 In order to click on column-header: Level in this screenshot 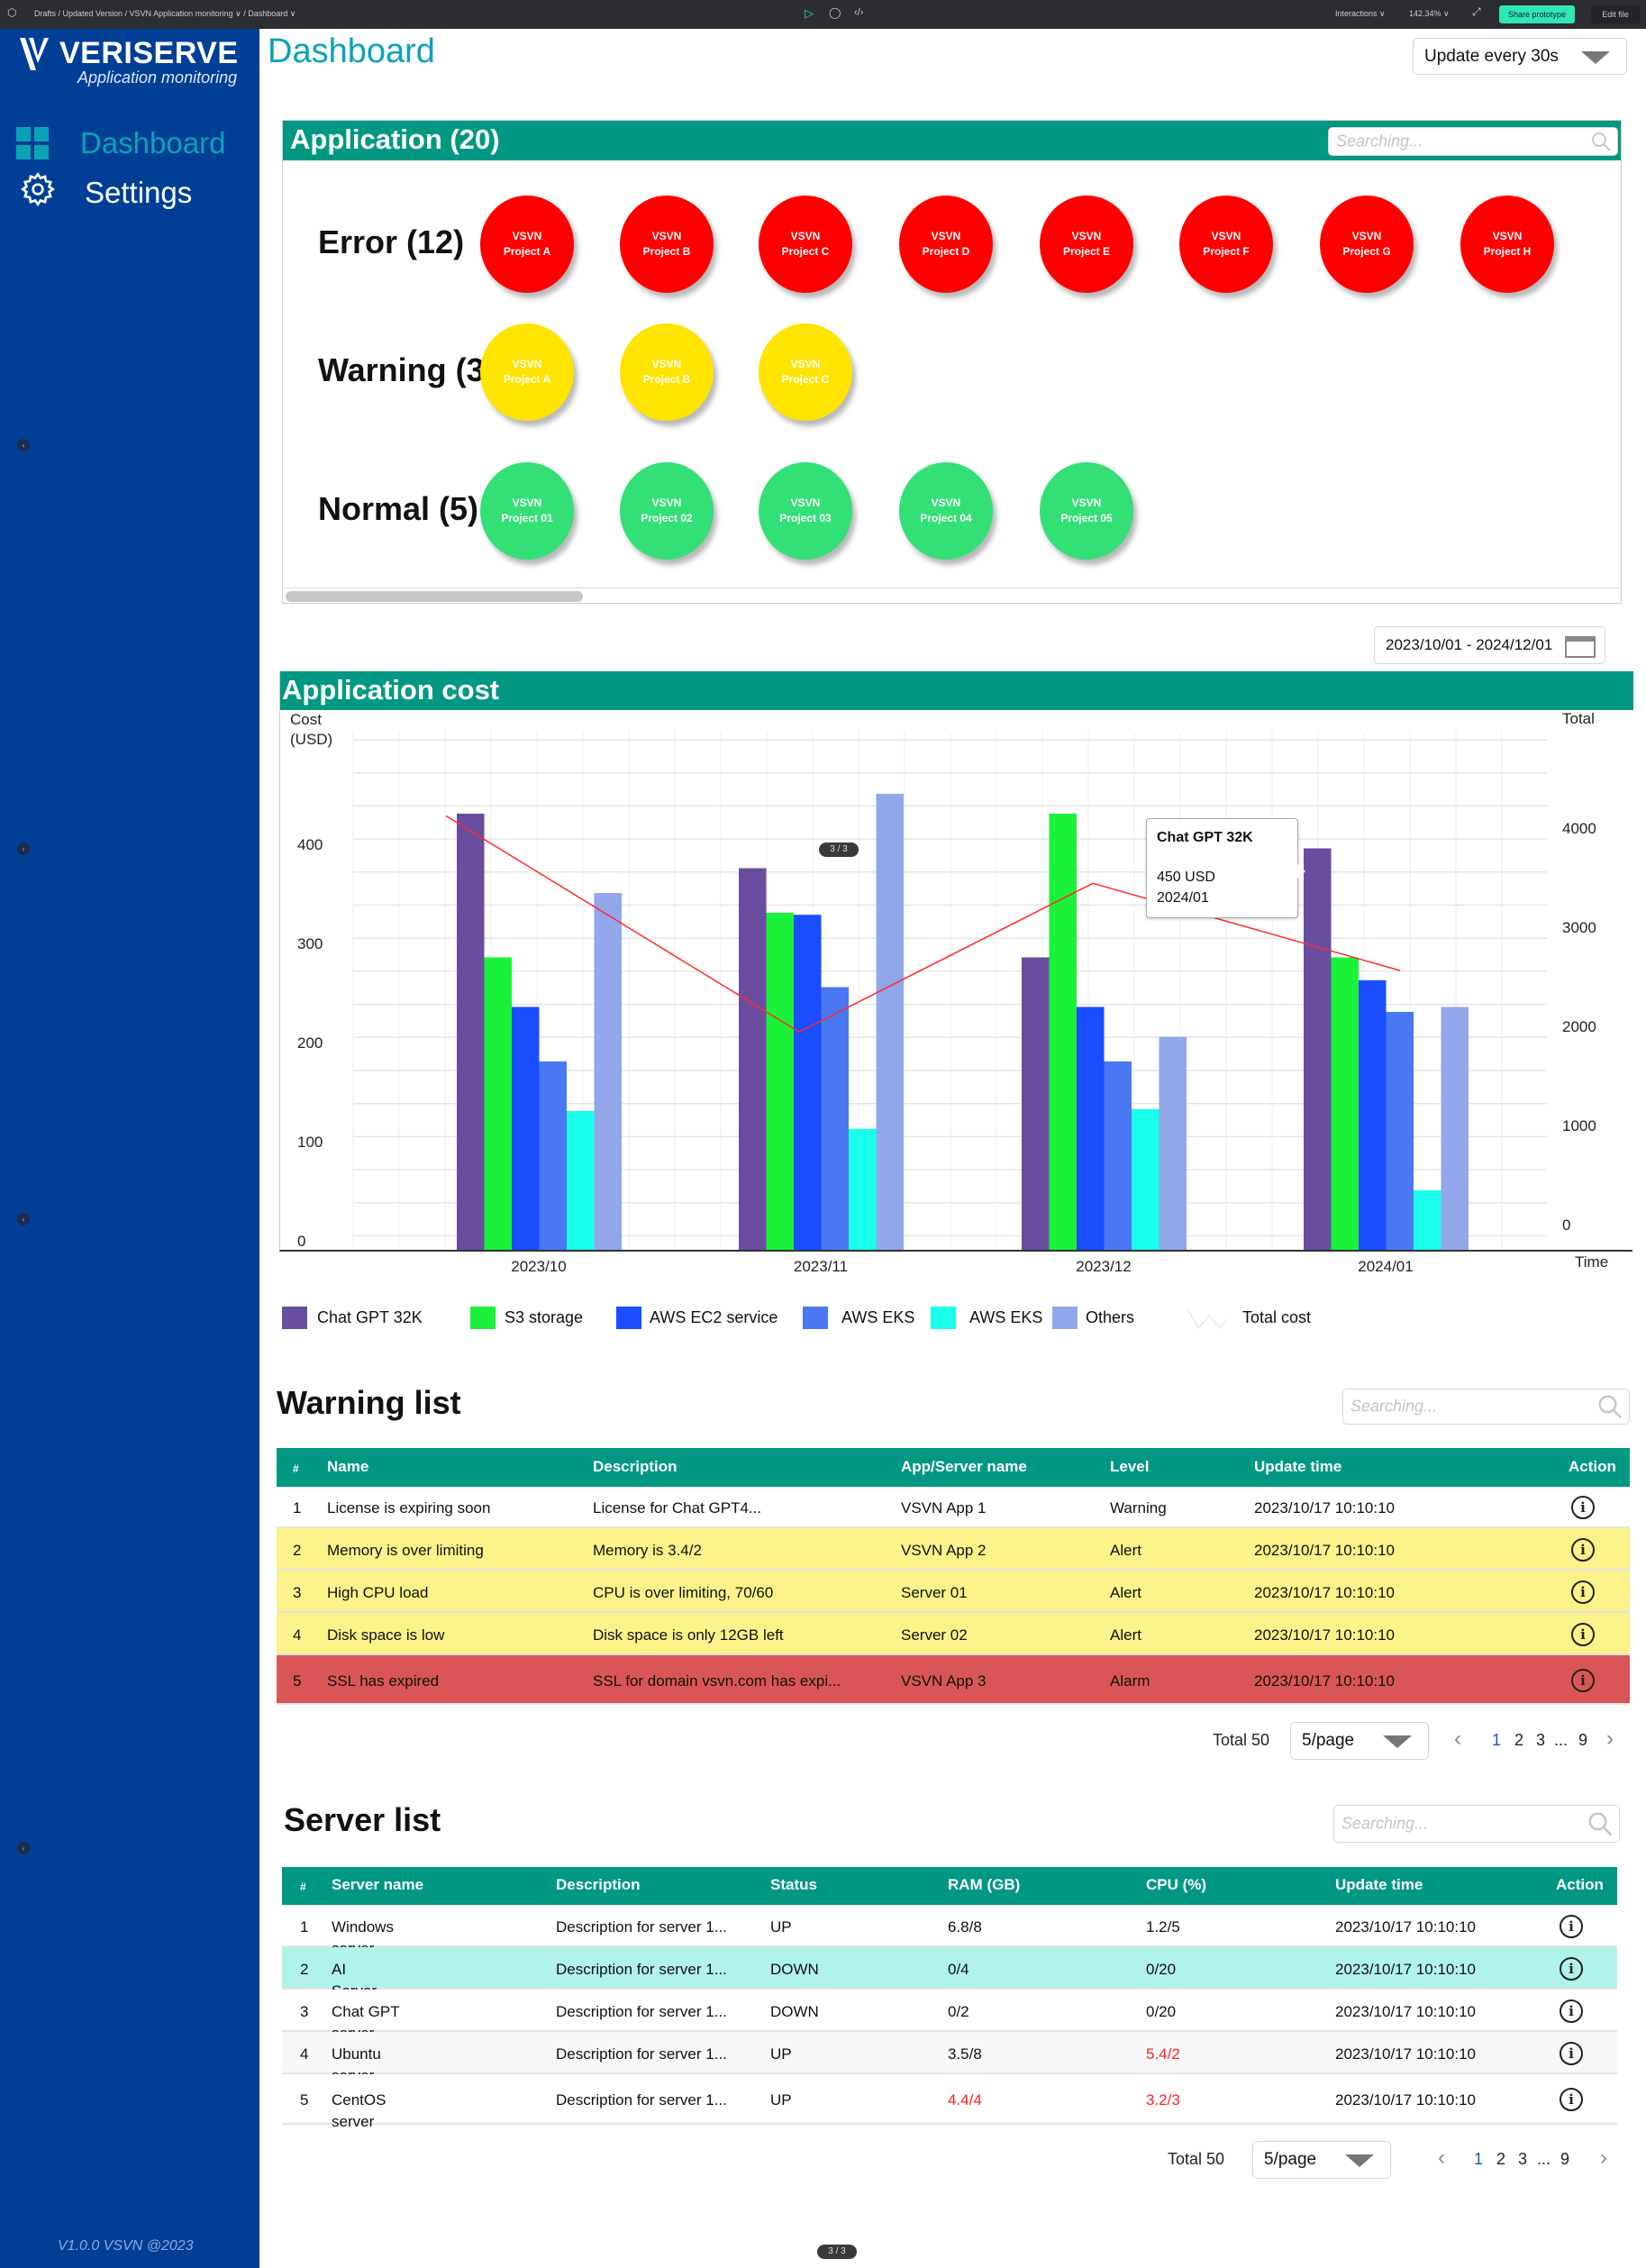, I will do `click(1130, 1466)`.